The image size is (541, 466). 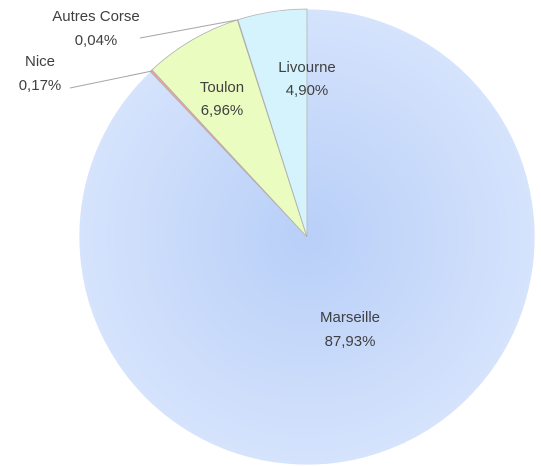 What do you see at coordinates (350, 317) in the screenshot?
I see `slice-label: Marseille` at bounding box center [350, 317].